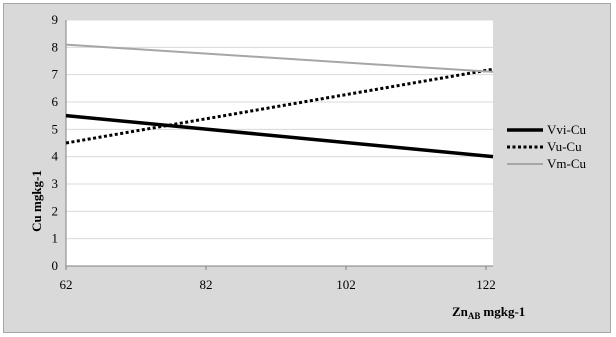 Image resolution: width=616 pixels, height=337 pixels. What do you see at coordinates (55, 128) in the screenshot?
I see `y-tick-label: 5` at bounding box center [55, 128].